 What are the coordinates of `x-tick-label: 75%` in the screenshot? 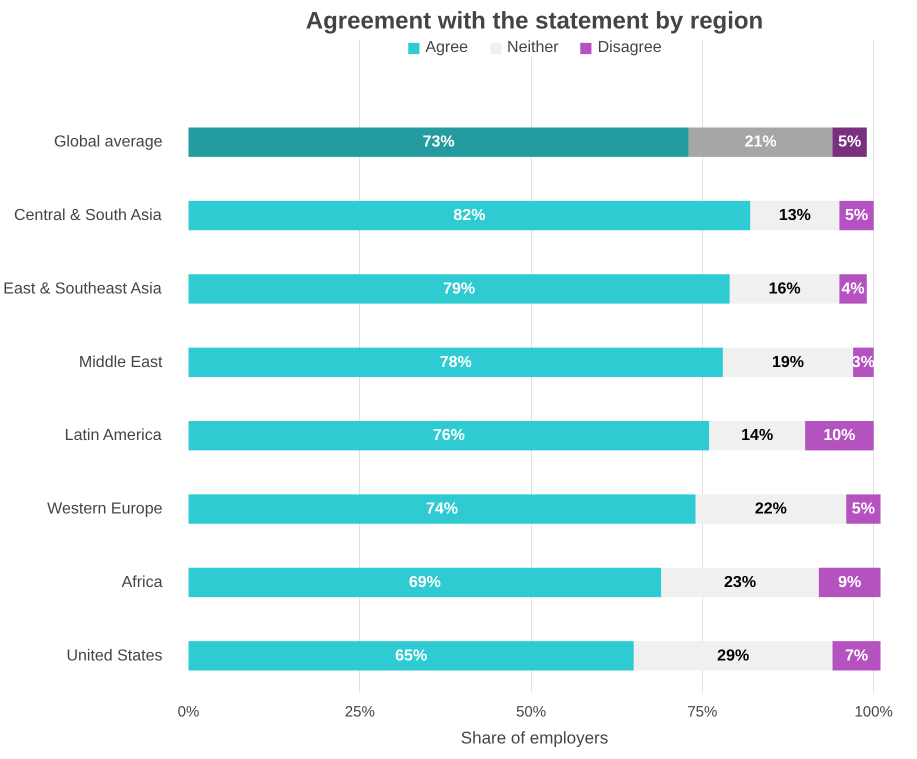 It's located at (702, 712).